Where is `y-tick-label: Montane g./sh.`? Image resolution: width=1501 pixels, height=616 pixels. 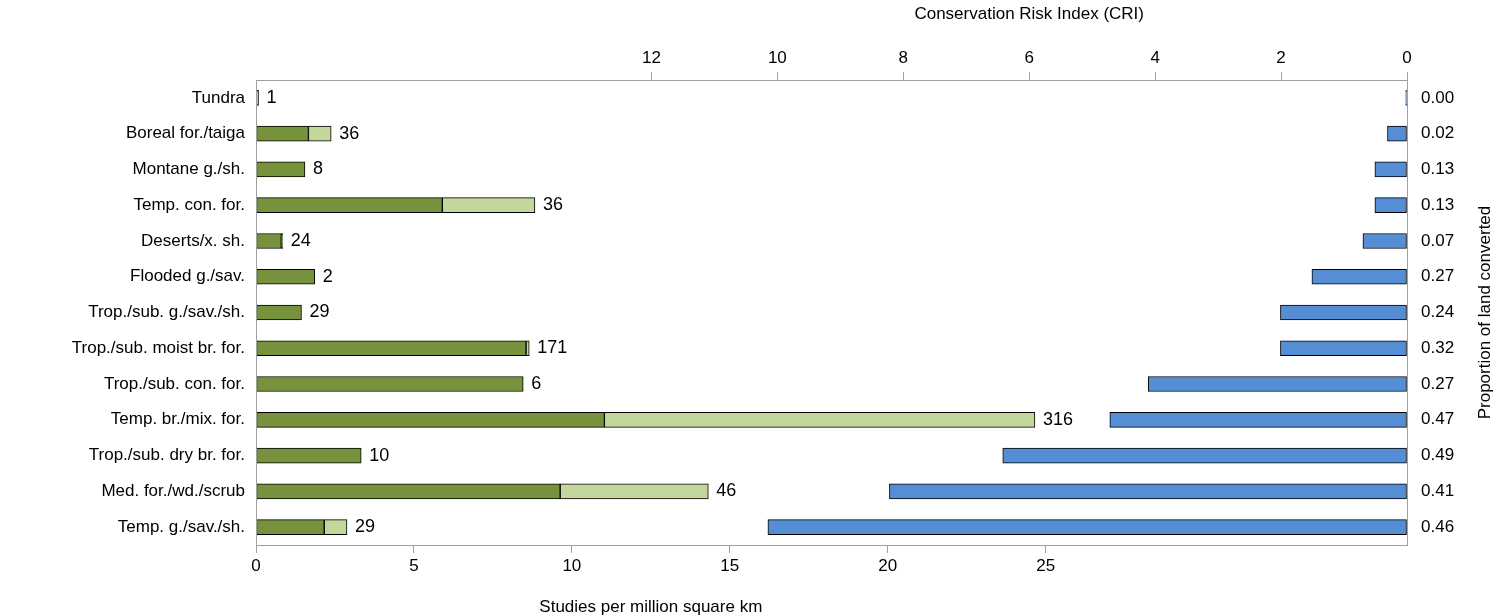 y-tick-label: Montane g./sh. is located at coordinates (188, 169).